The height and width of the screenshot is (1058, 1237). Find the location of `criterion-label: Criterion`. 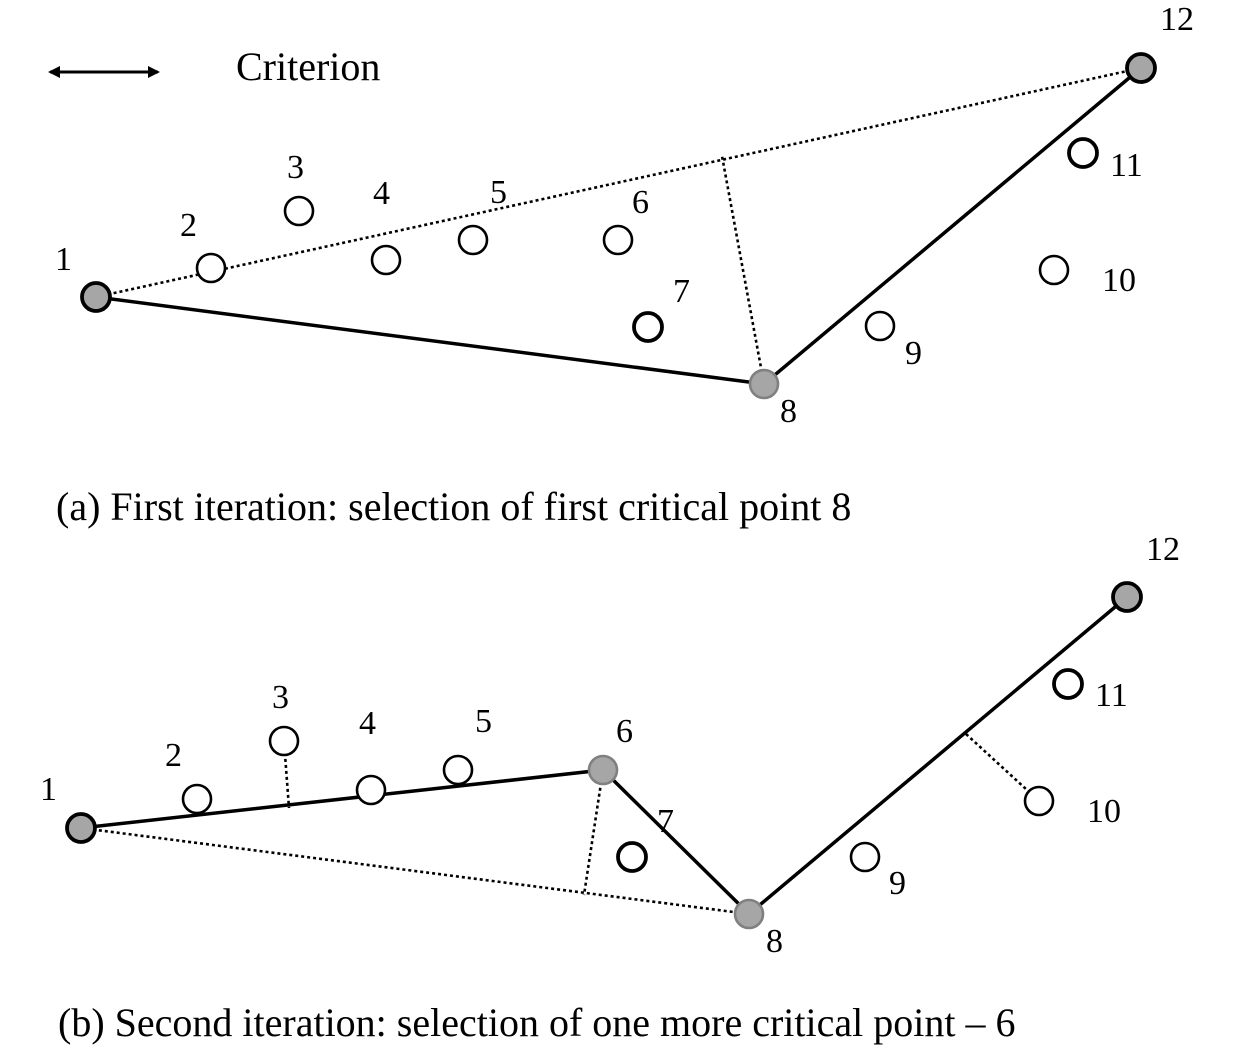

criterion-label: Criterion is located at coordinates (308, 66).